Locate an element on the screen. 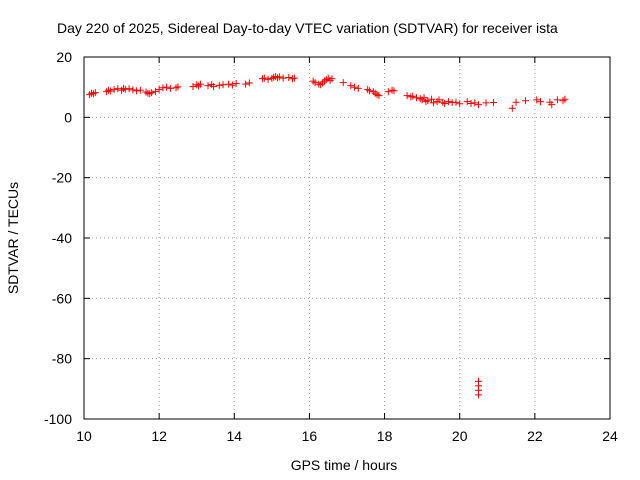 This screenshot has width=640, height=480. y-tick-label: -80 is located at coordinates (62, 359).